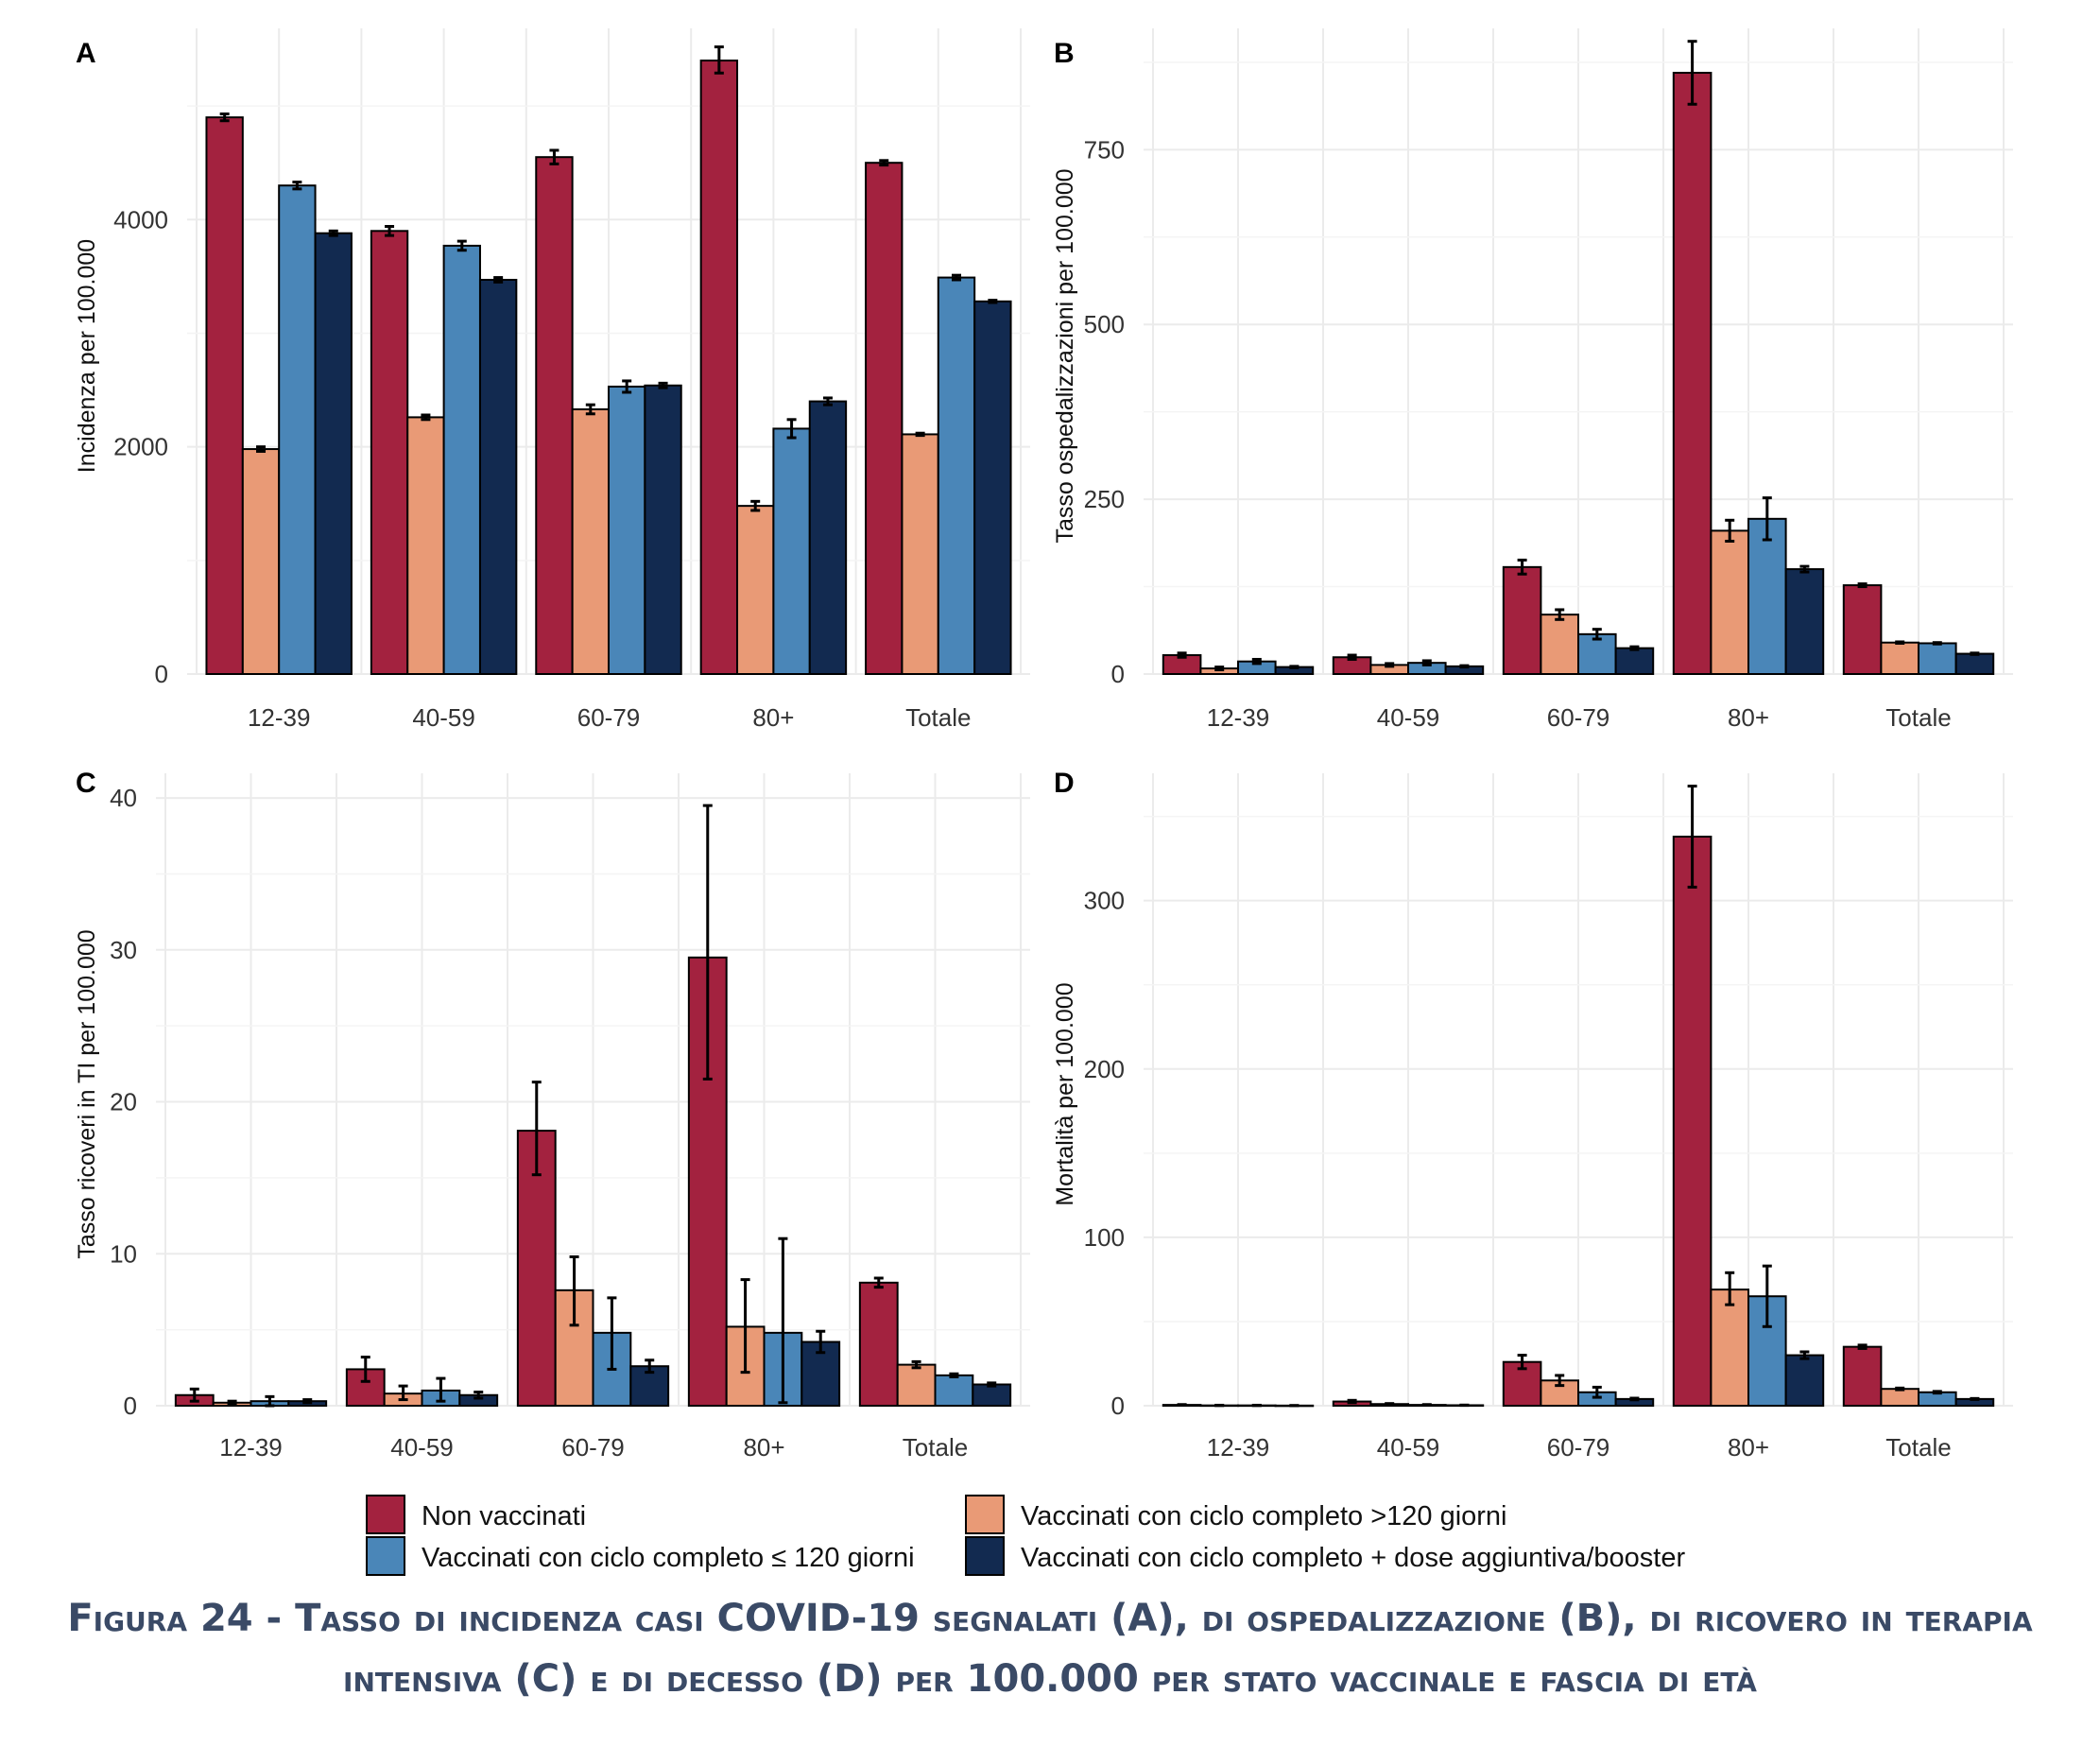 This screenshot has height=1747, width=2100. What do you see at coordinates (1065, 1094) in the screenshot?
I see `y-axis-title: Mortalità per 100.000` at bounding box center [1065, 1094].